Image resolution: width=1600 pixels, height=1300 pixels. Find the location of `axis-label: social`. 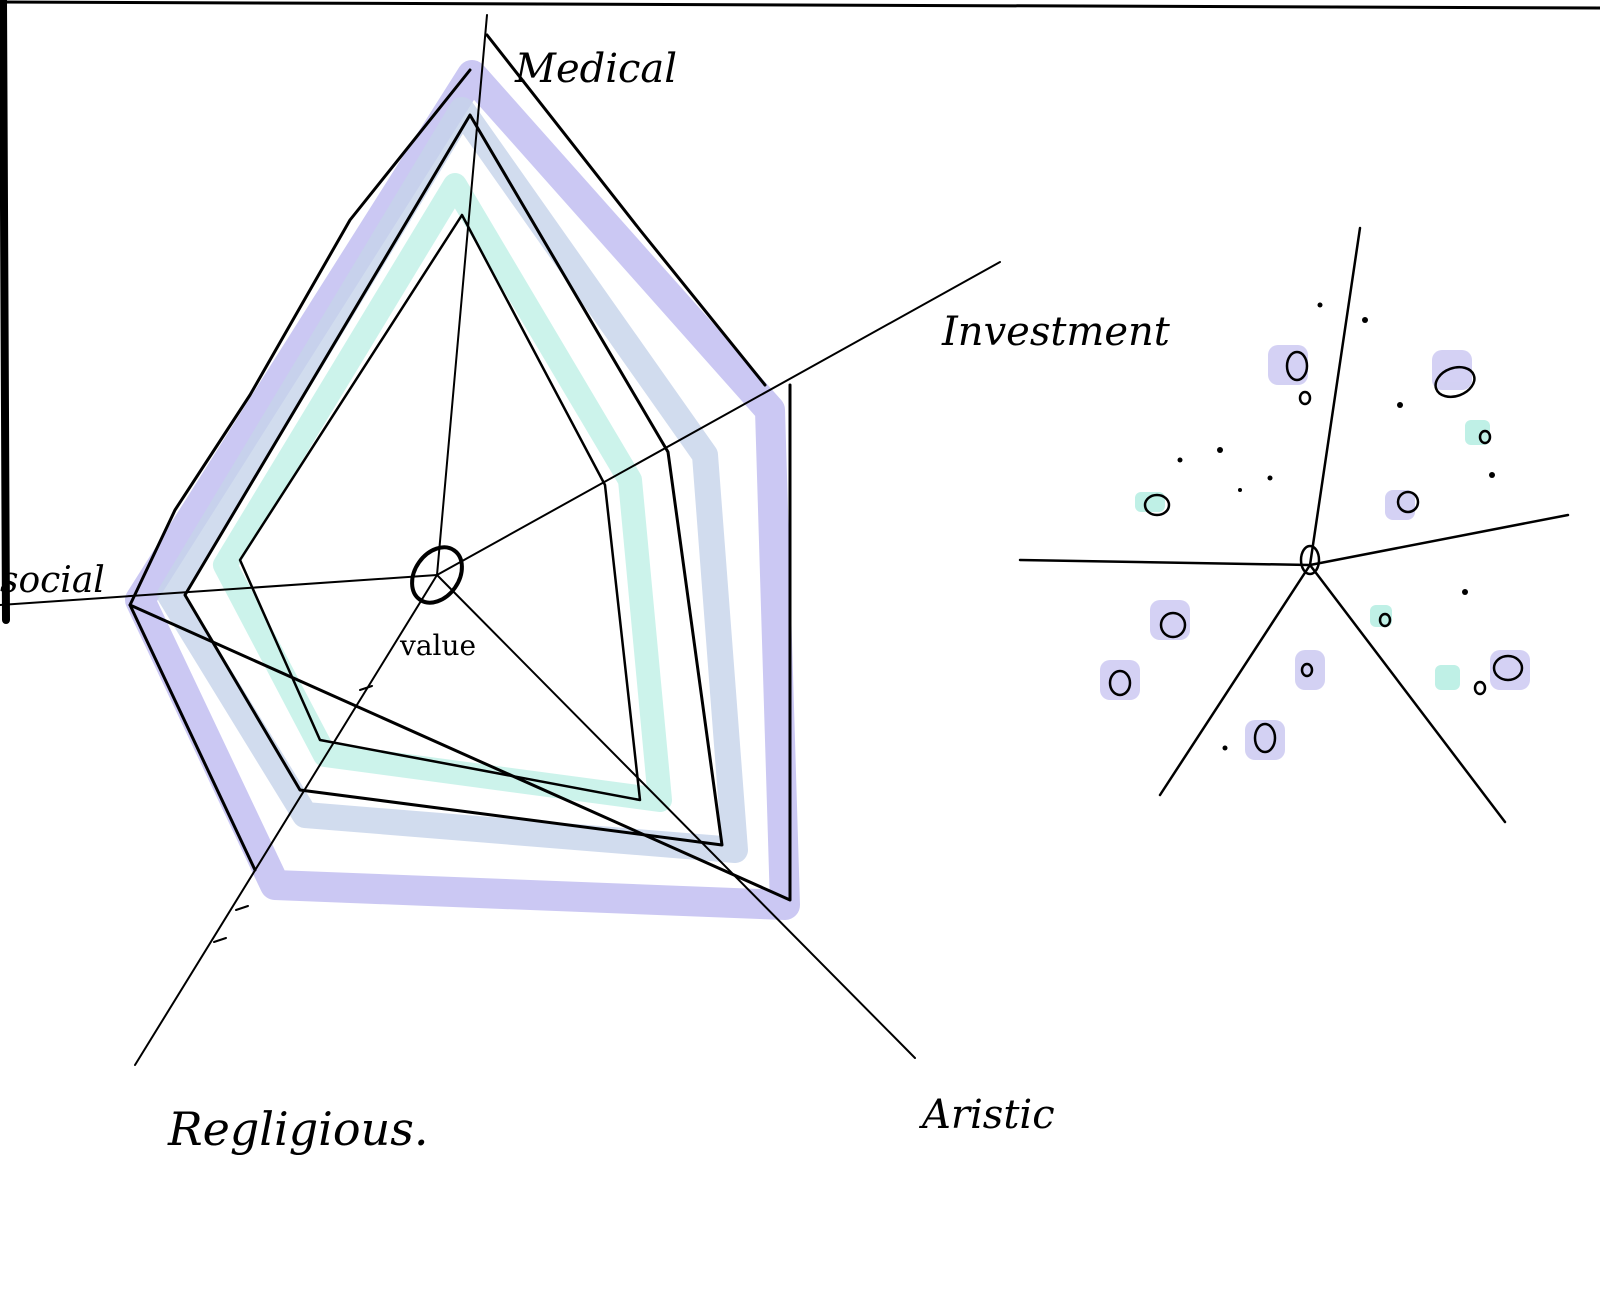

axis-label: social is located at coordinates (52, 580).